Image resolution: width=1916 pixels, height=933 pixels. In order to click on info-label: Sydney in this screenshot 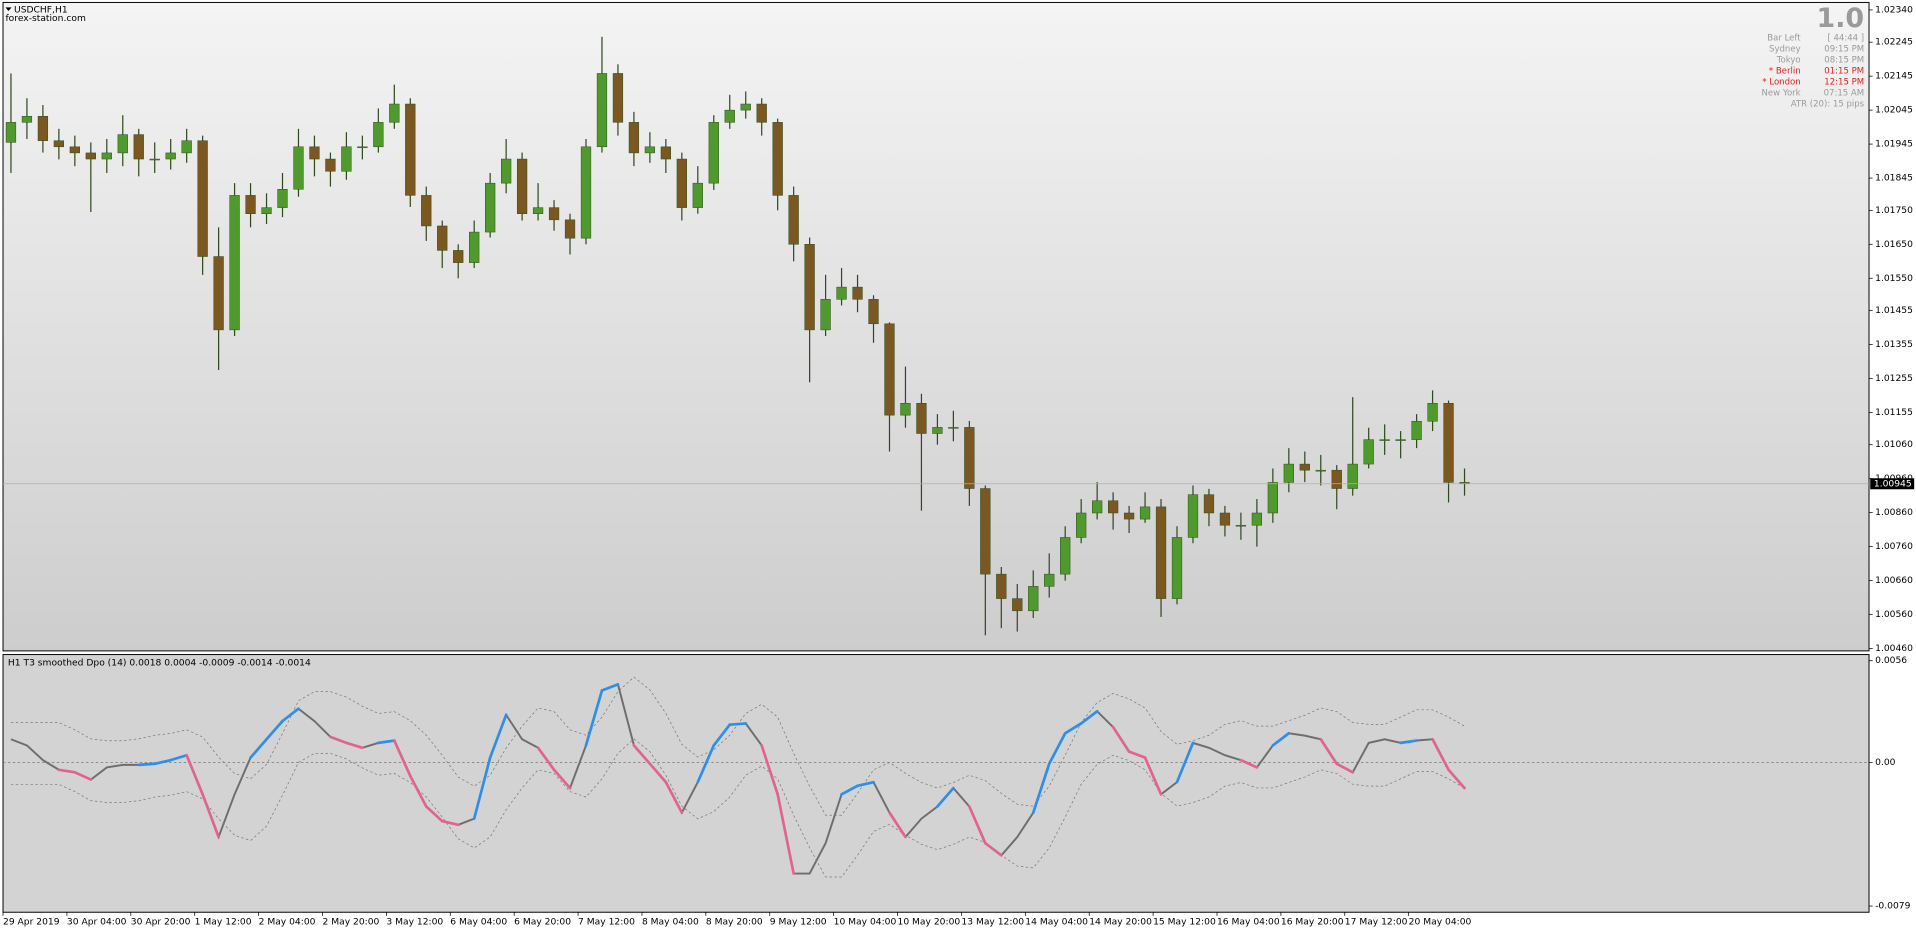, I will do `click(1785, 49)`.